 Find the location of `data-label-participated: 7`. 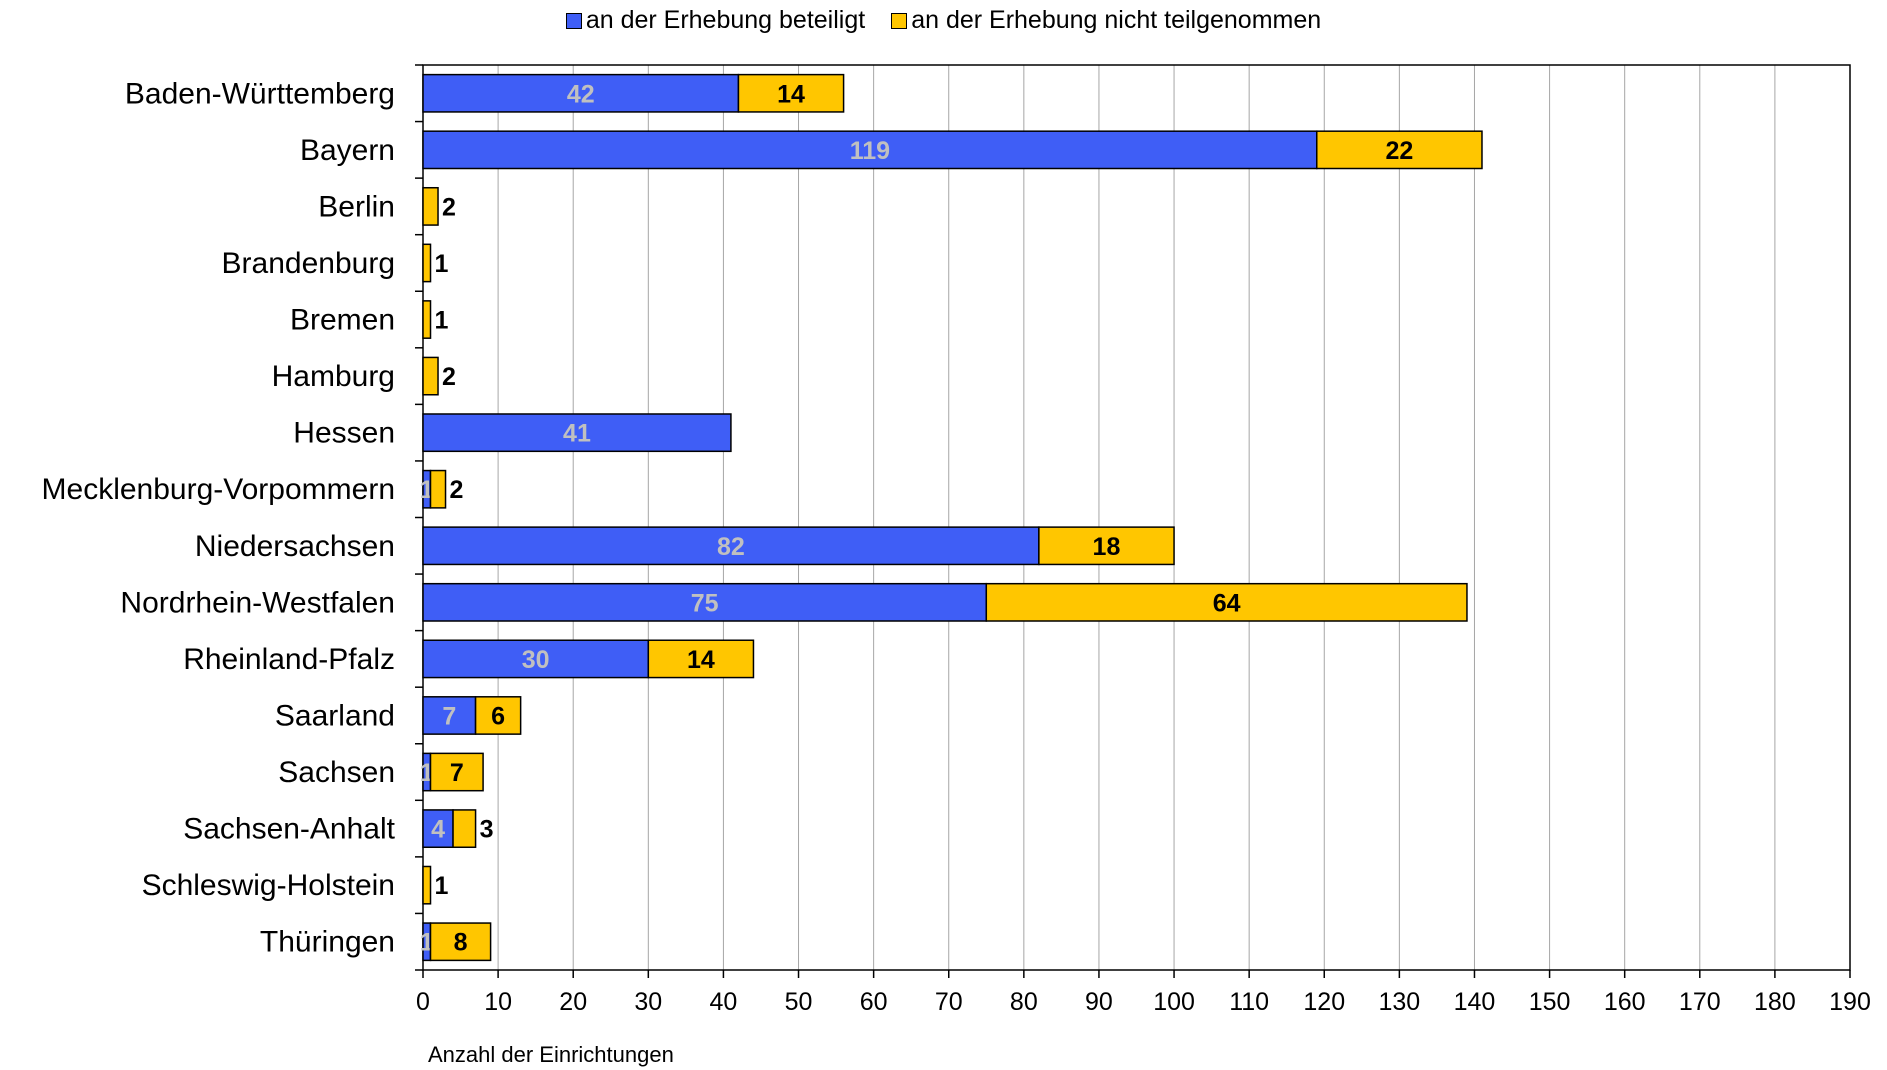

data-label-participated: 7 is located at coordinates (449, 716).